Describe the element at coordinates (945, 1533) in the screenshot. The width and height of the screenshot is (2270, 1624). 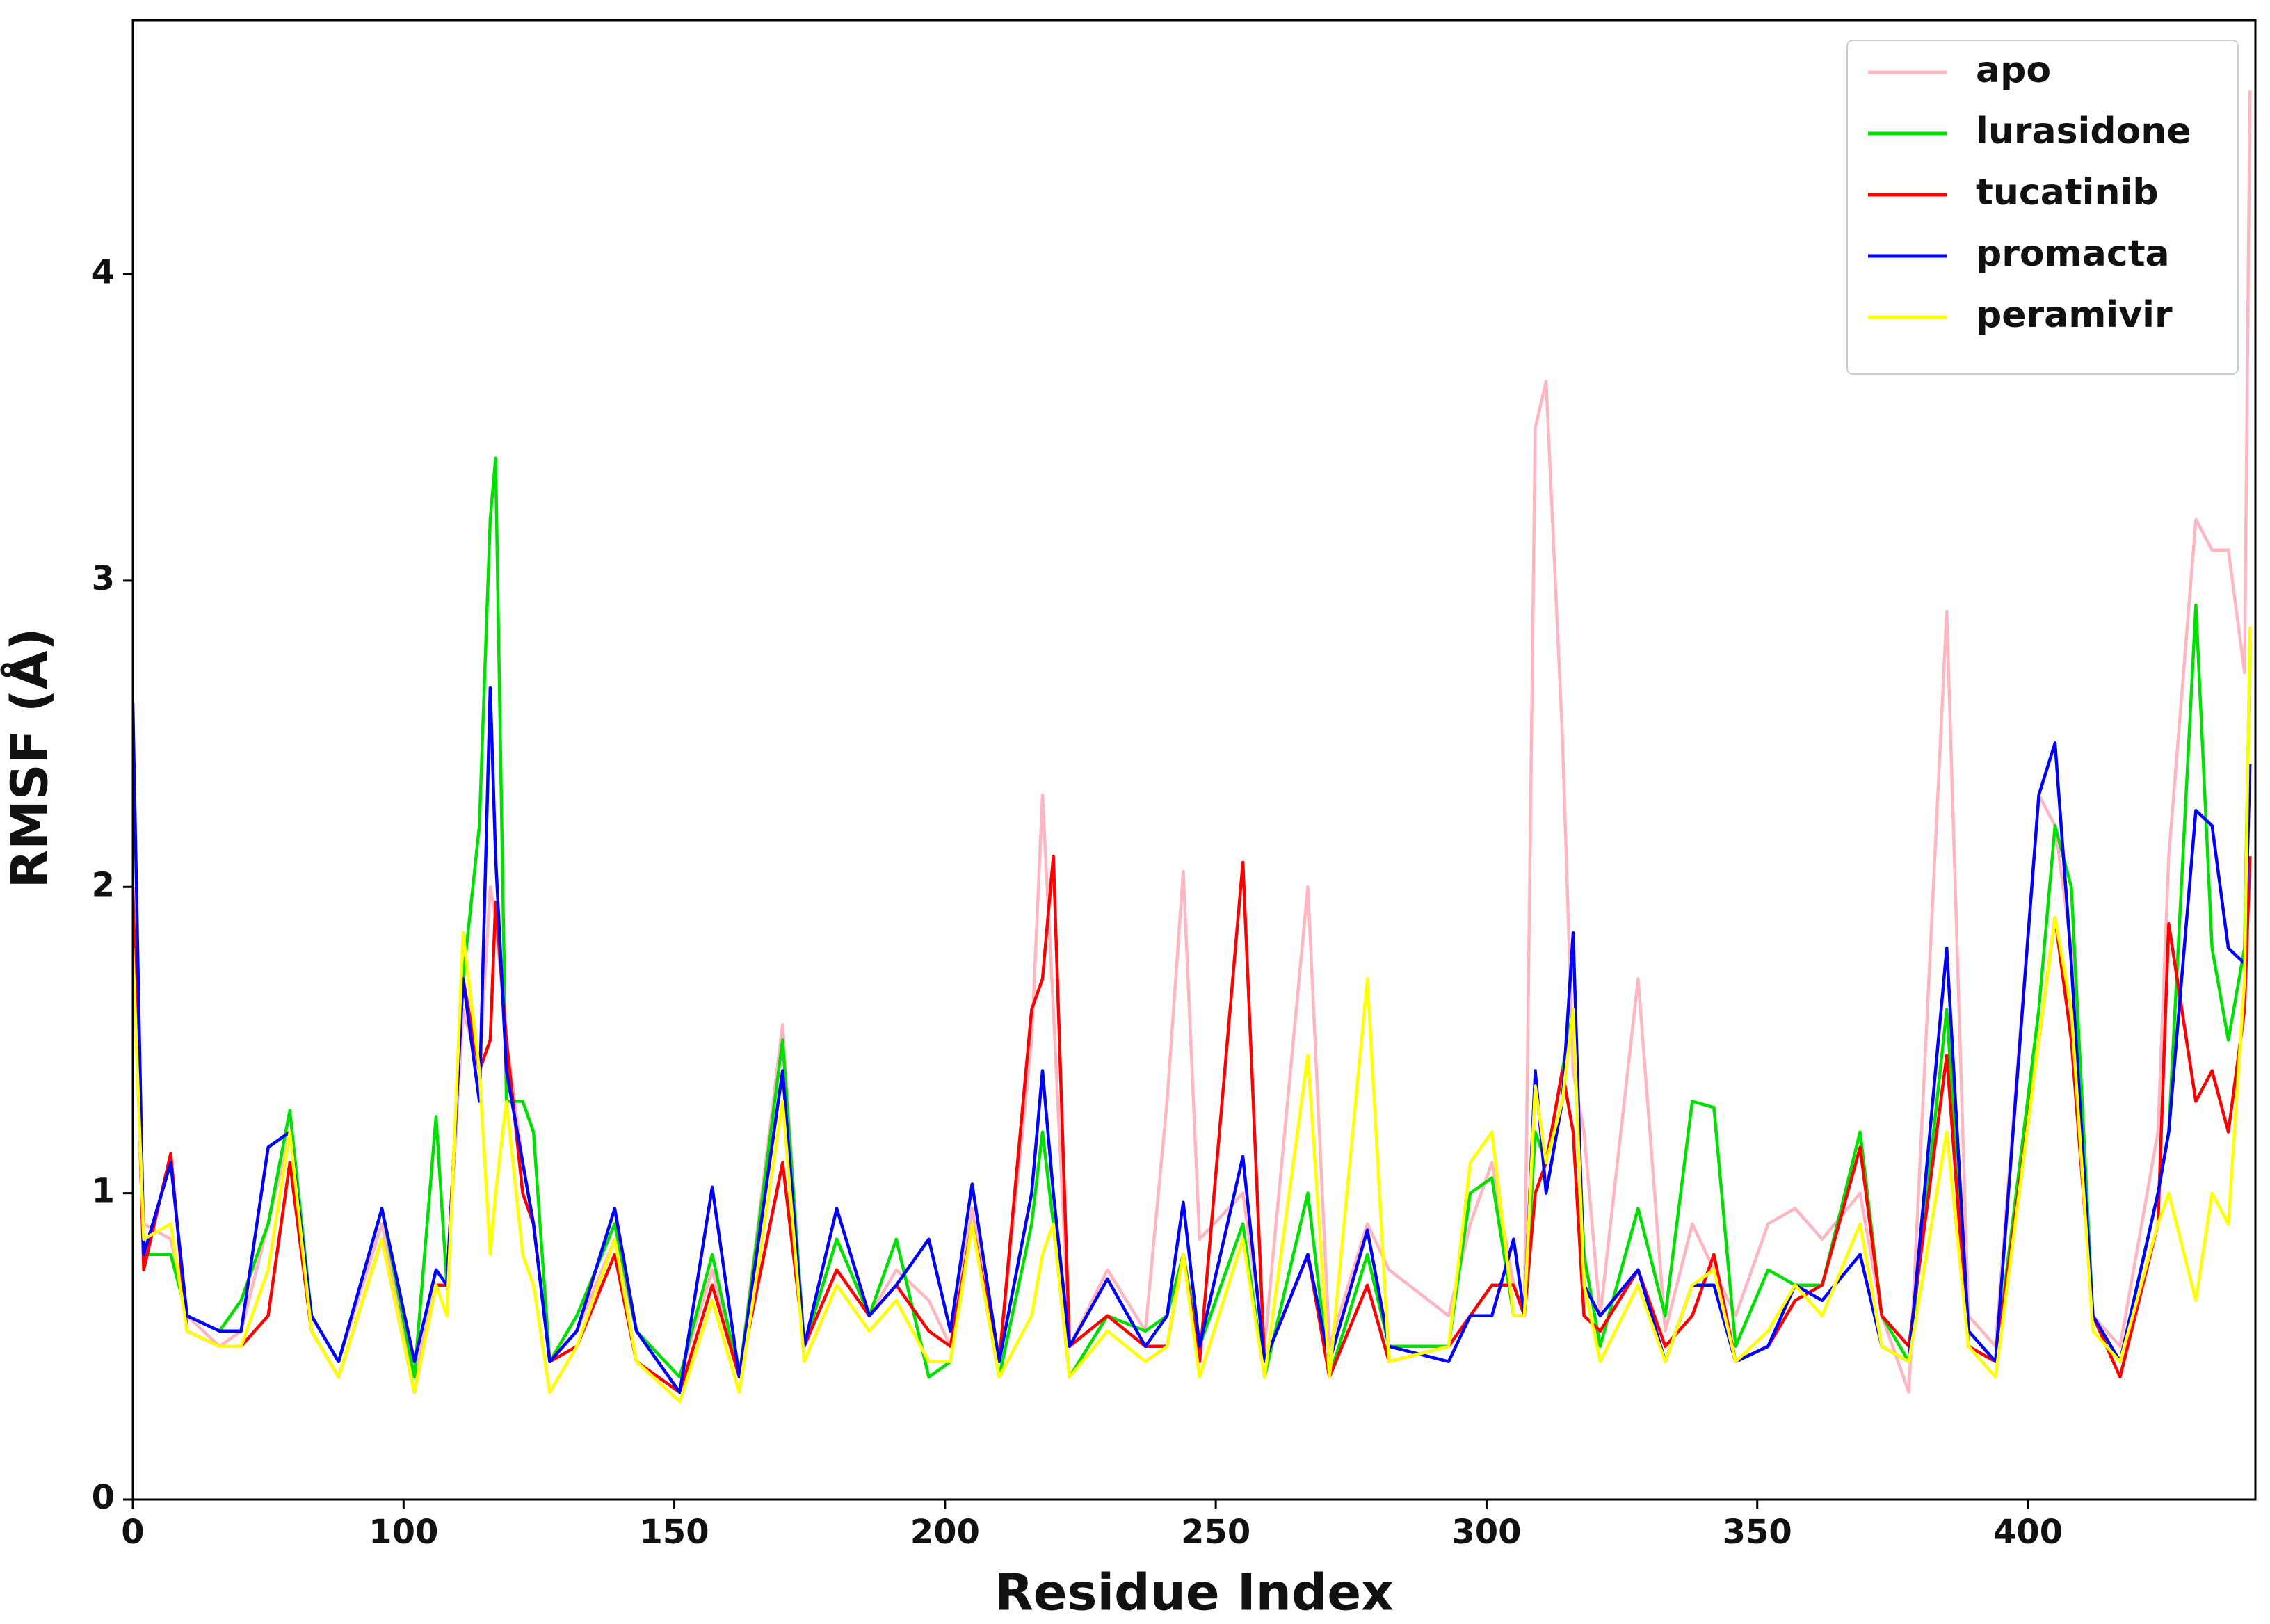
I see `x-tick-label: 200` at that location.